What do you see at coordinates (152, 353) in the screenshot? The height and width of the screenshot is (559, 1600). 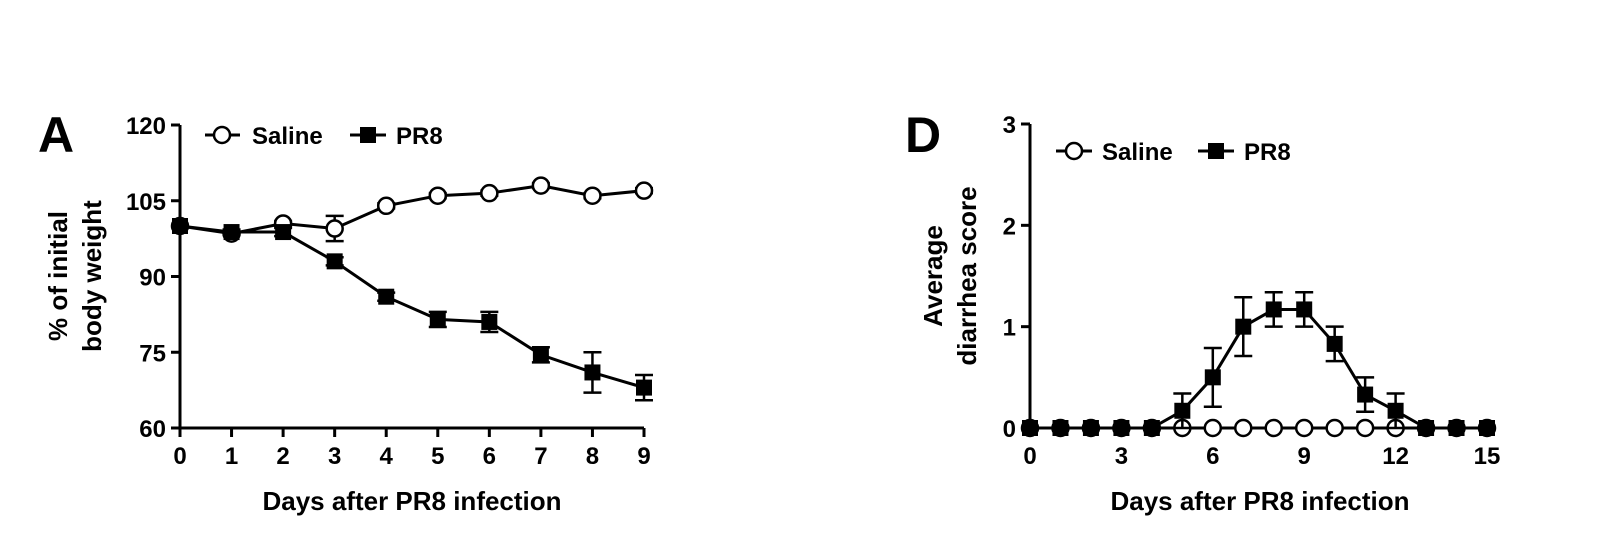 I see `panel-a-y-tick-label: 75` at bounding box center [152, 353].